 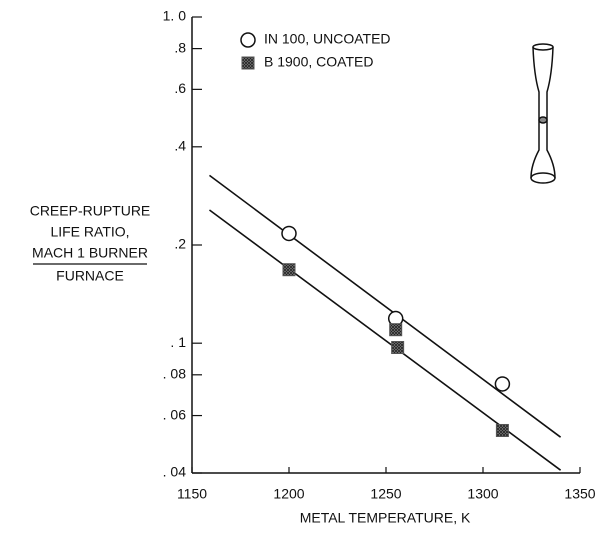 What do you see at coordinates (318, 62) in the screenshot?
I see `legend-label: B 1900, COATED` at bounding box center [318, 62].